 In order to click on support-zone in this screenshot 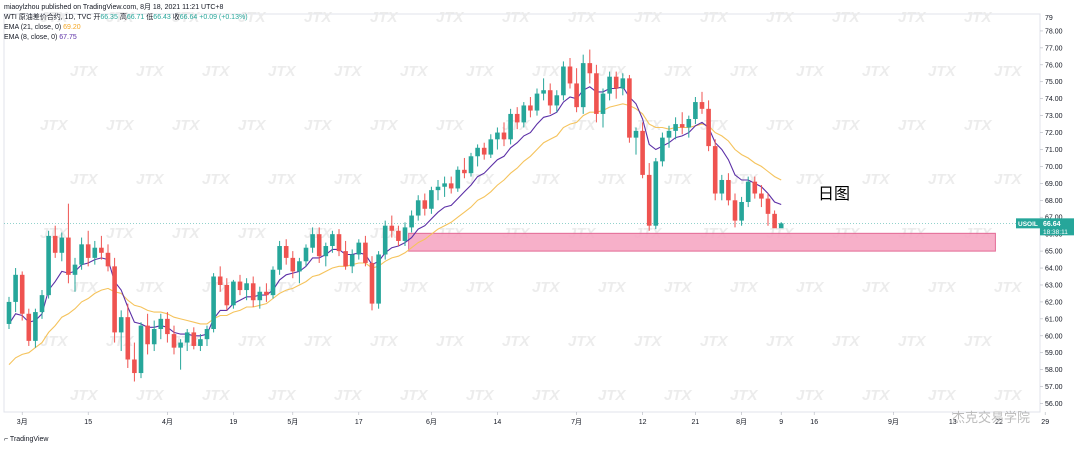, I will do `click(702, 242)`.